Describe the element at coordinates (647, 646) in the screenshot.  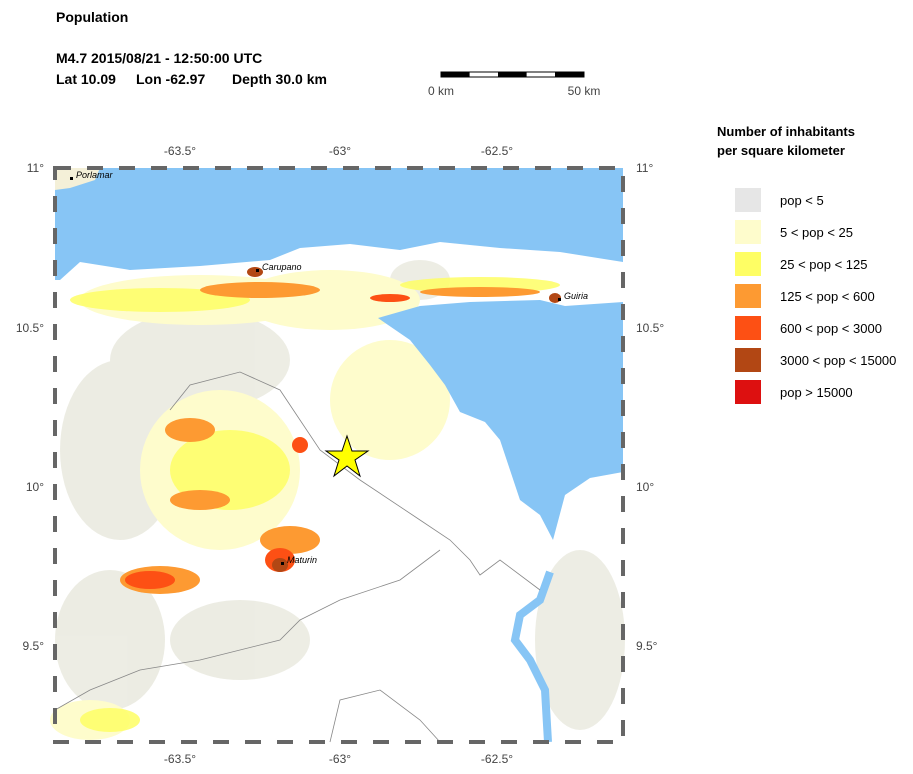
I see `right-tick-label: 9.5°` at that location.